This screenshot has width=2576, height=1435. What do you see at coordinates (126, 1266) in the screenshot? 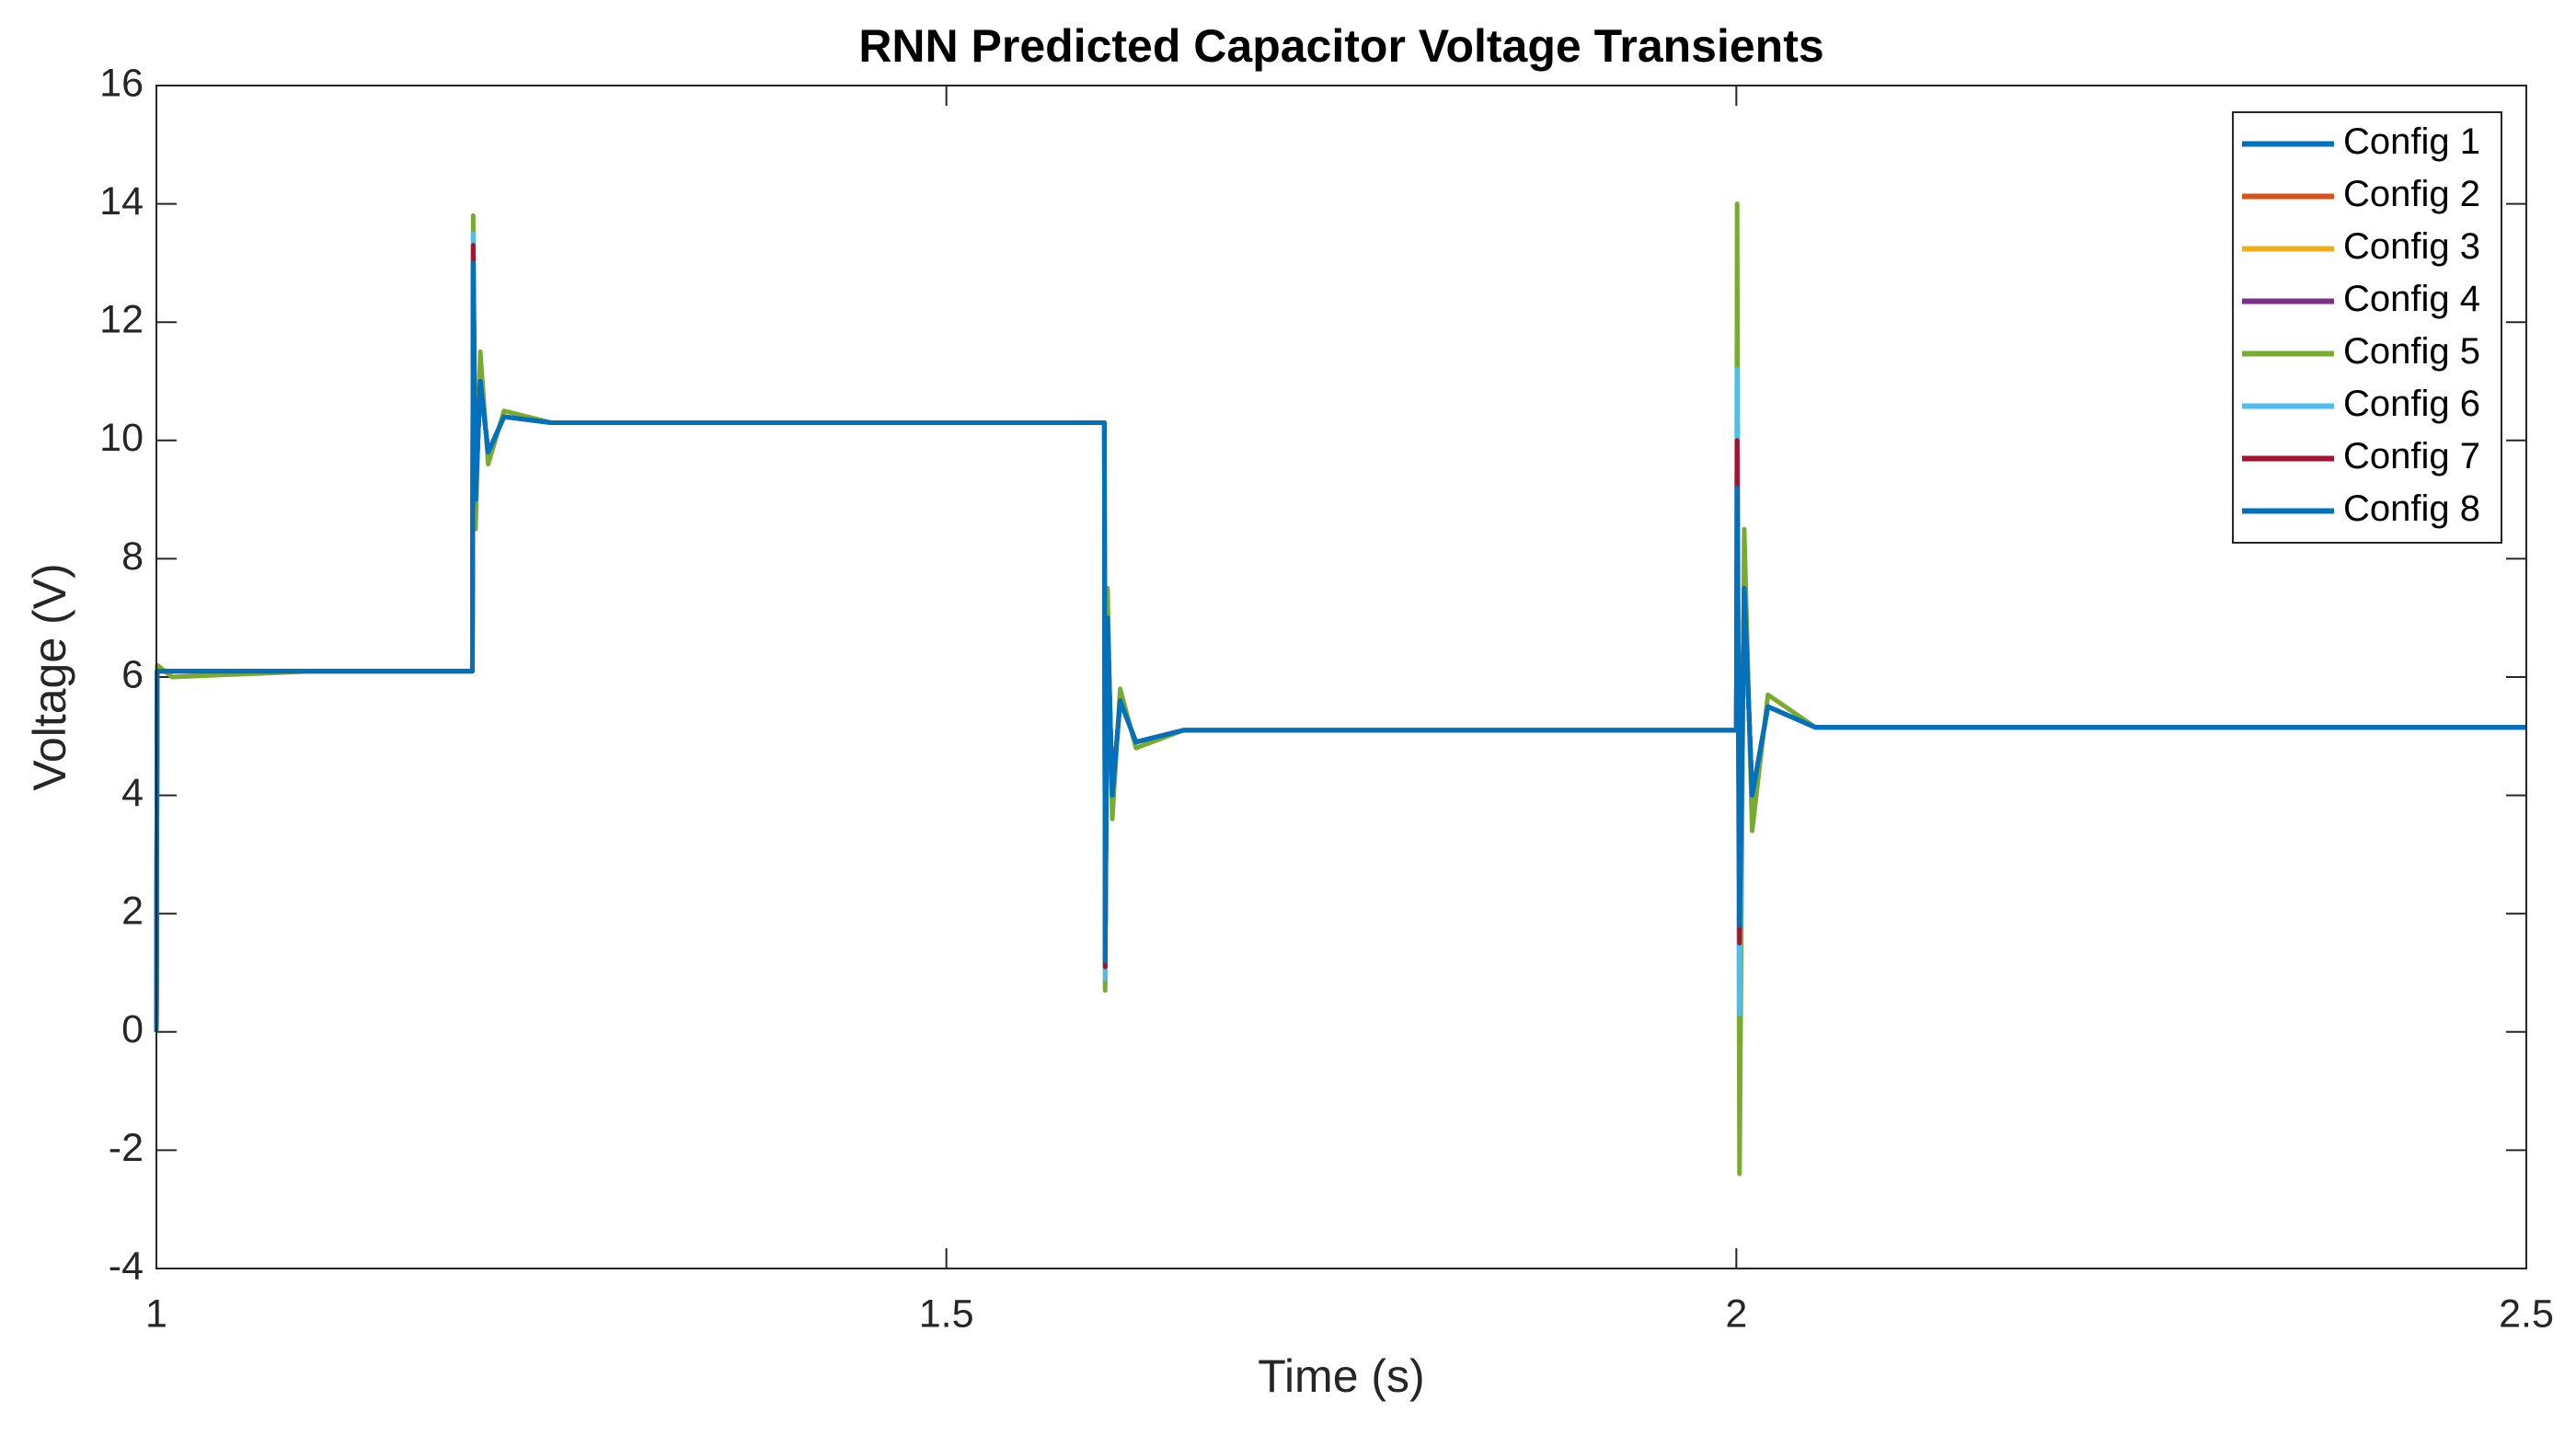
I see `y-tick-label: -4` at bounding box center [126, 1266].